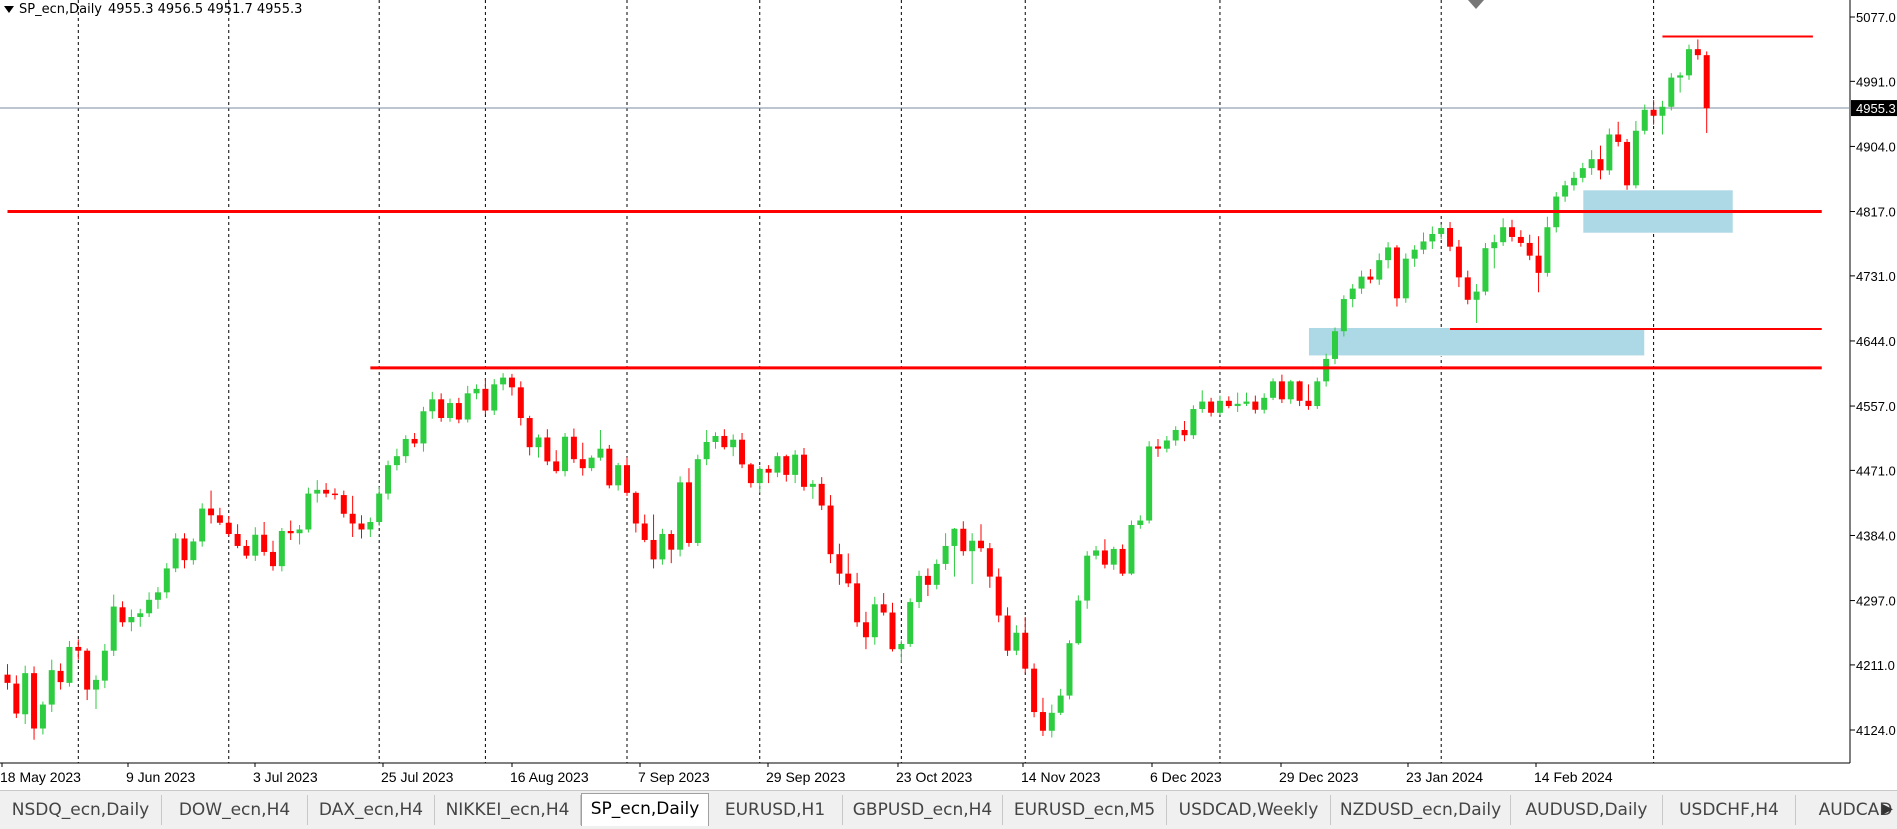 The width and height of the screenshot is (1897, 829). Describe the element at coordinates (235, 810) in the screenshot. I see `tab-dow-ecn-h4: DOW_ecn,H4` at that location.